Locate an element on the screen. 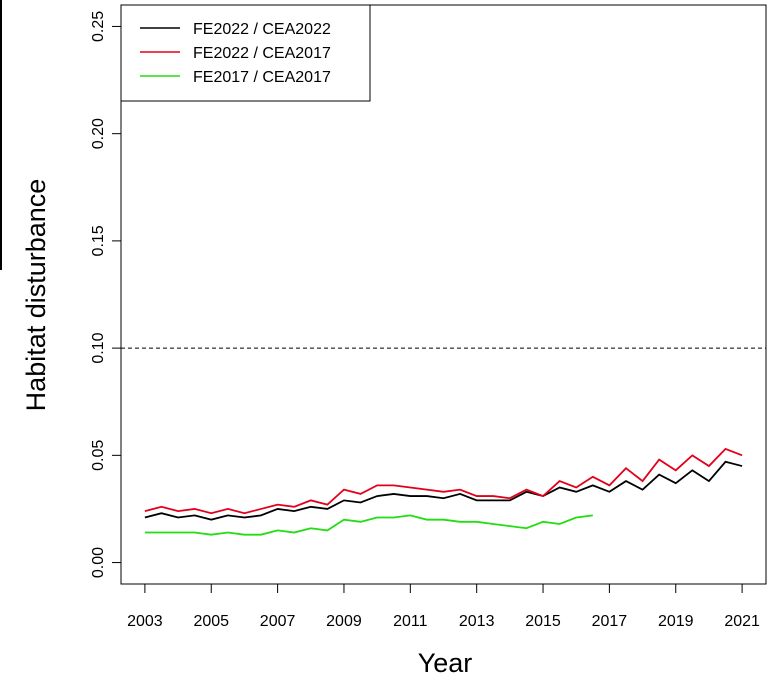 This screenshot has height=680, width=768. y-axis-label: Habitat disturbance is located at coordinates (36, 295).